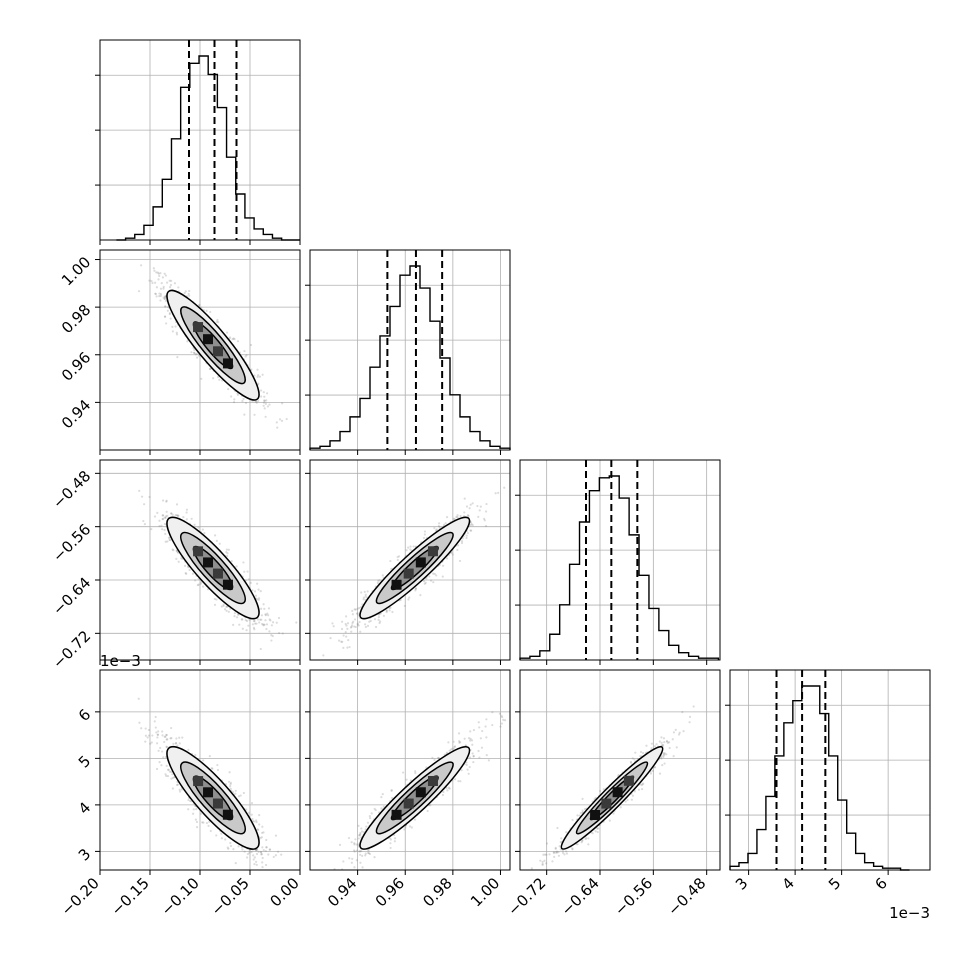 This screenshot has height=970, width=970. I want to click on plot-area, so click(218, 570).